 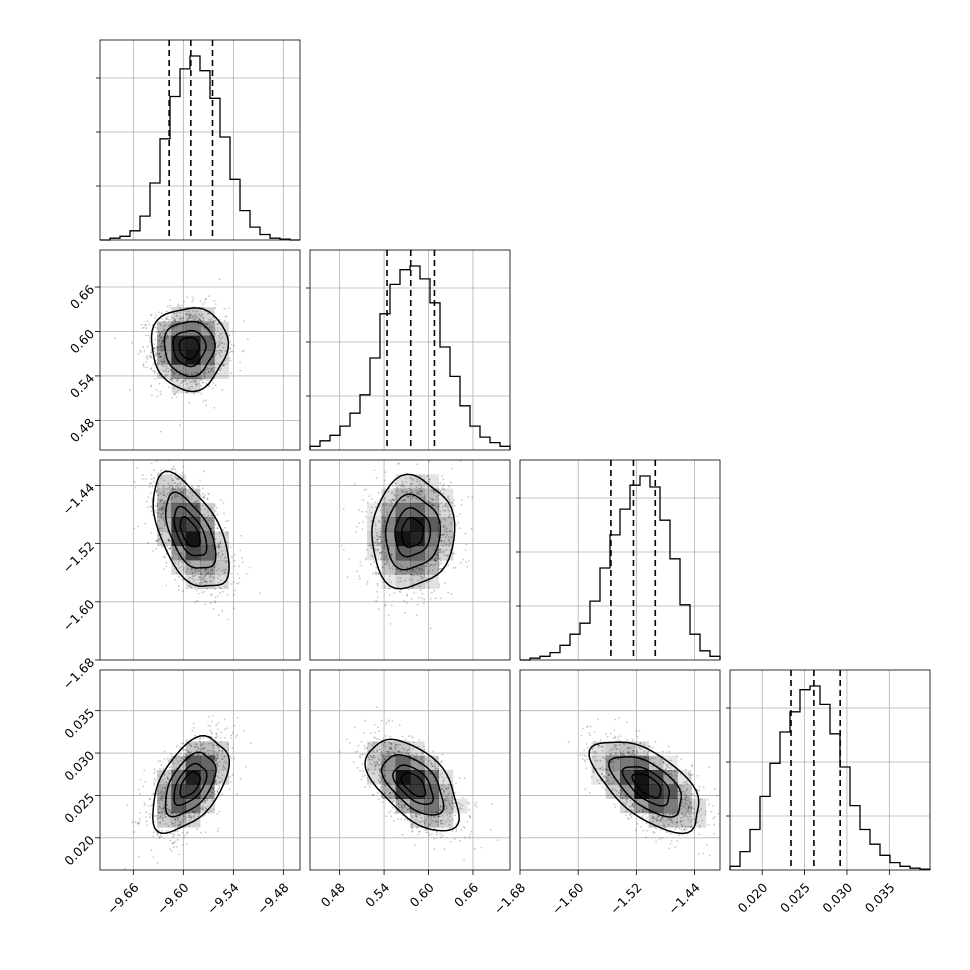 What do you see at coordinates (190, 531) in the screenshot?
I see `contour-line` at bounding box center [190, 531].